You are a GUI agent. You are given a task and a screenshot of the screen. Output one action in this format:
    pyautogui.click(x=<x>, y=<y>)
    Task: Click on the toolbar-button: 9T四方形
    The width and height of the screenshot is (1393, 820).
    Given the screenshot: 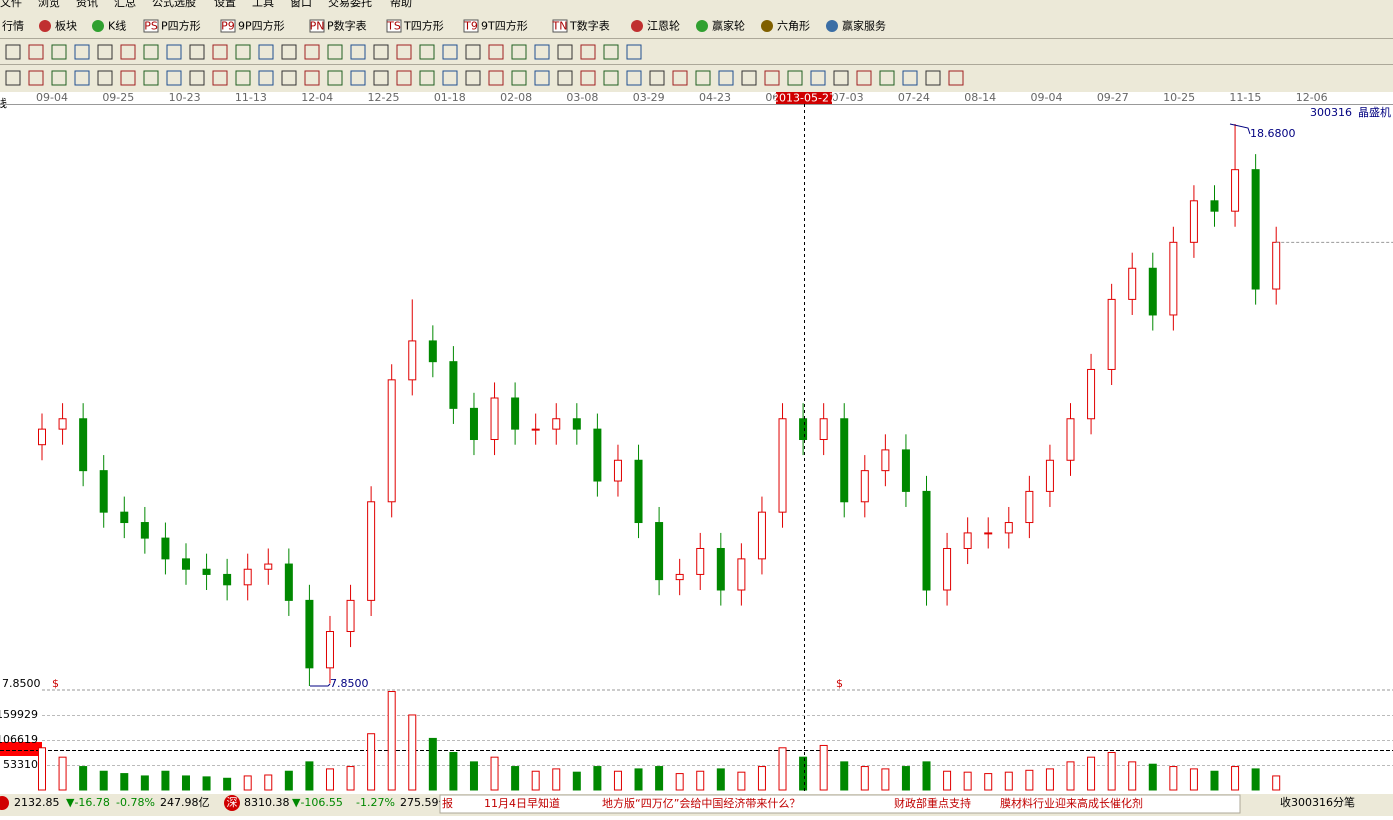 What is the action you would take?
    pyautogui.click(x=504, y=26)
    